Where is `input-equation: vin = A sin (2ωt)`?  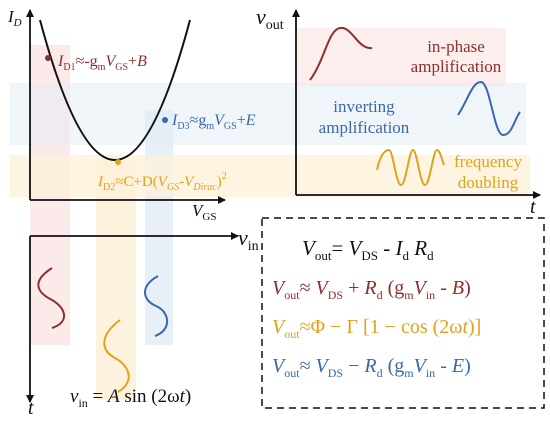 input-equation: vin = A sin (2ωt) is located at coordinates (130, 398).